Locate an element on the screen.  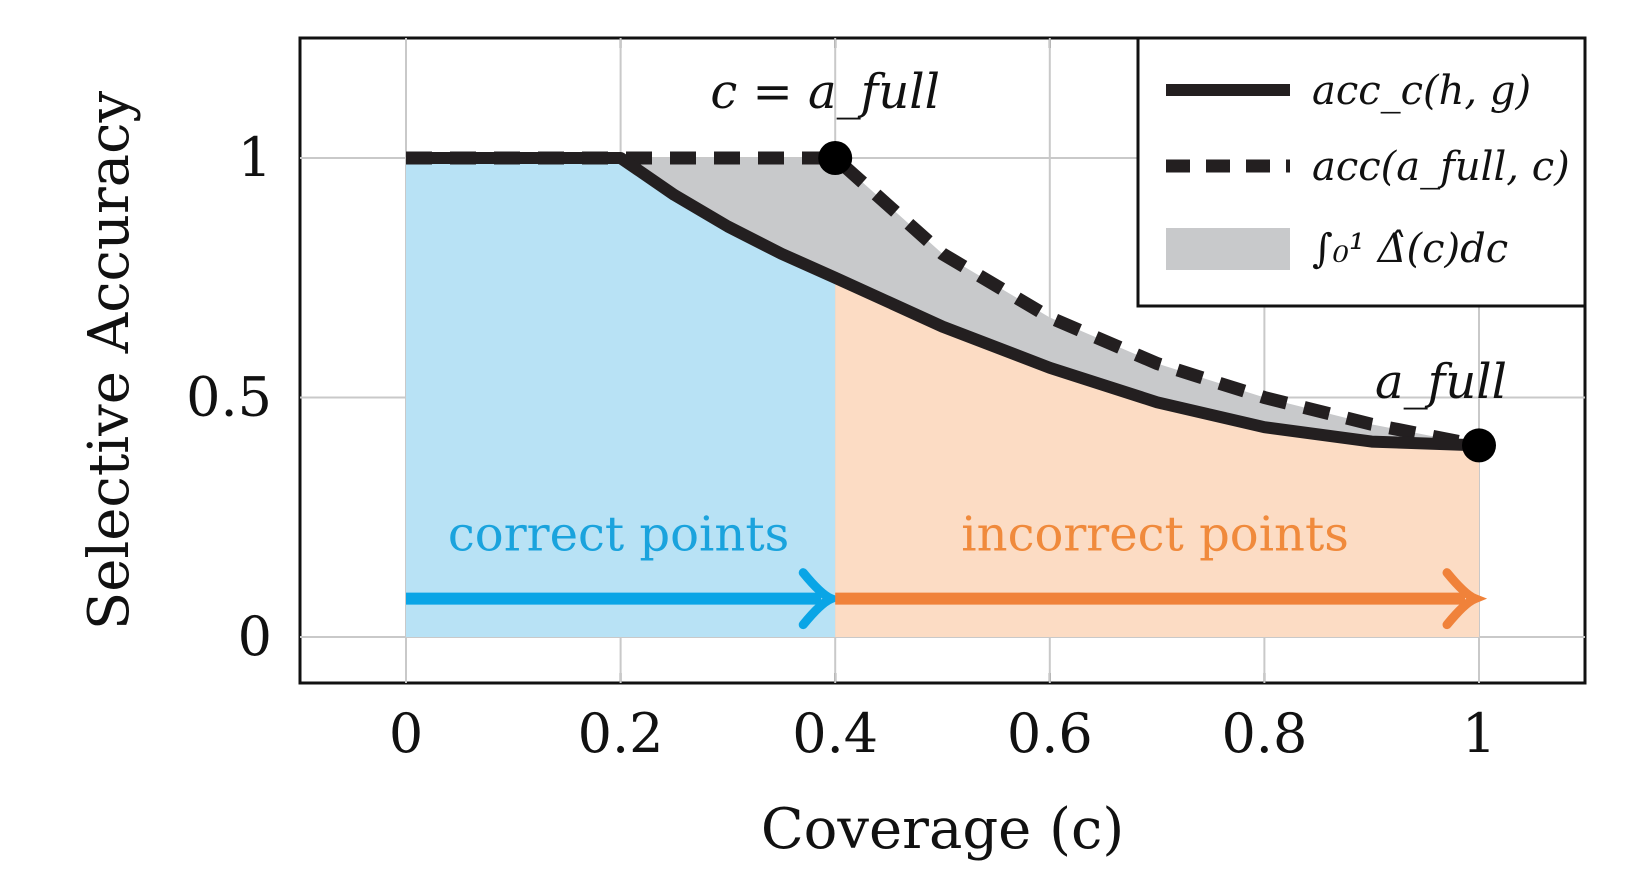
legend-label-1: acc(a_full, c) is located at coordinates (1441, 167).